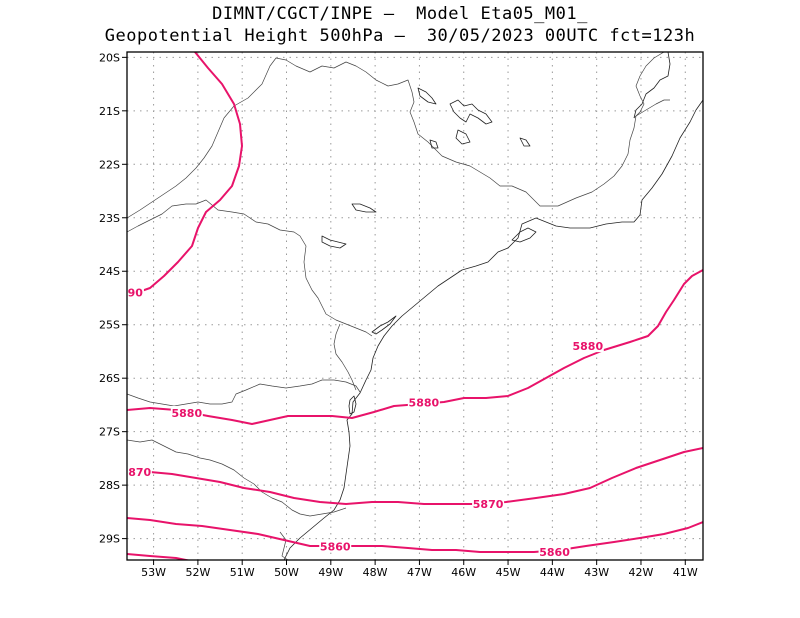 This screenshot has height=618, width=800. Describe the element at coordinates (284, 545) in the screenshot. I see `border-uruguay` at that location.